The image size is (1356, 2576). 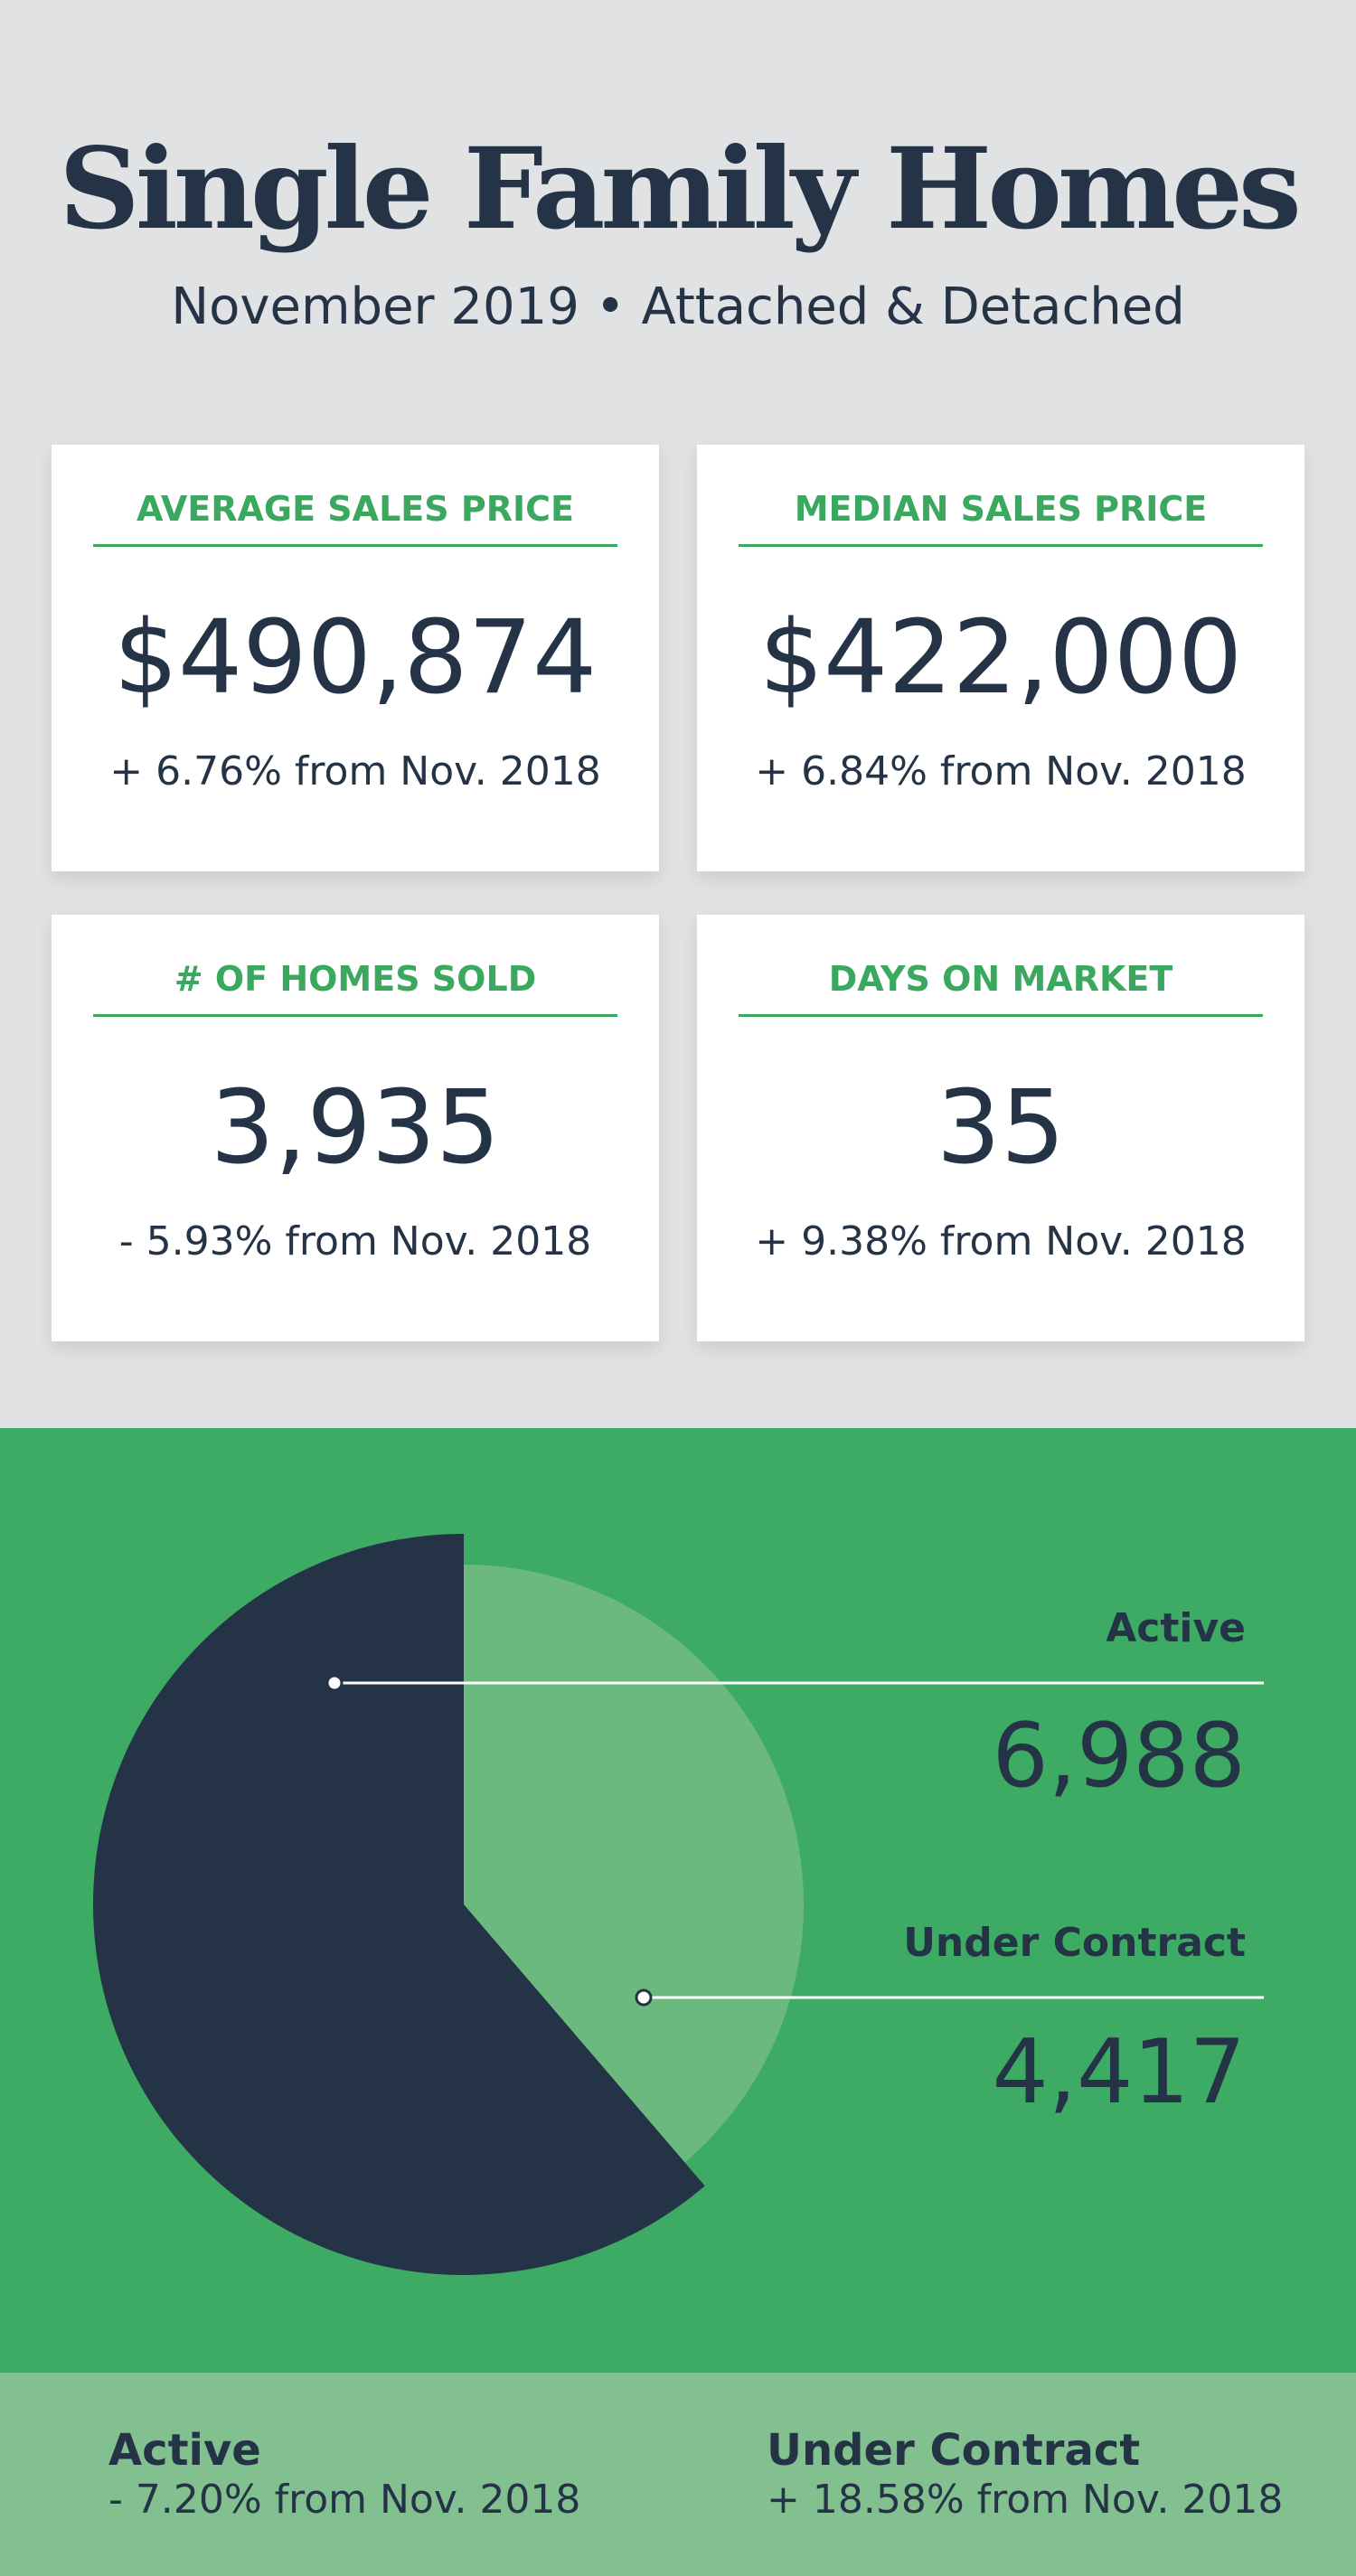 I want to click on leader-marker-active, so click(x=334, y=1683).